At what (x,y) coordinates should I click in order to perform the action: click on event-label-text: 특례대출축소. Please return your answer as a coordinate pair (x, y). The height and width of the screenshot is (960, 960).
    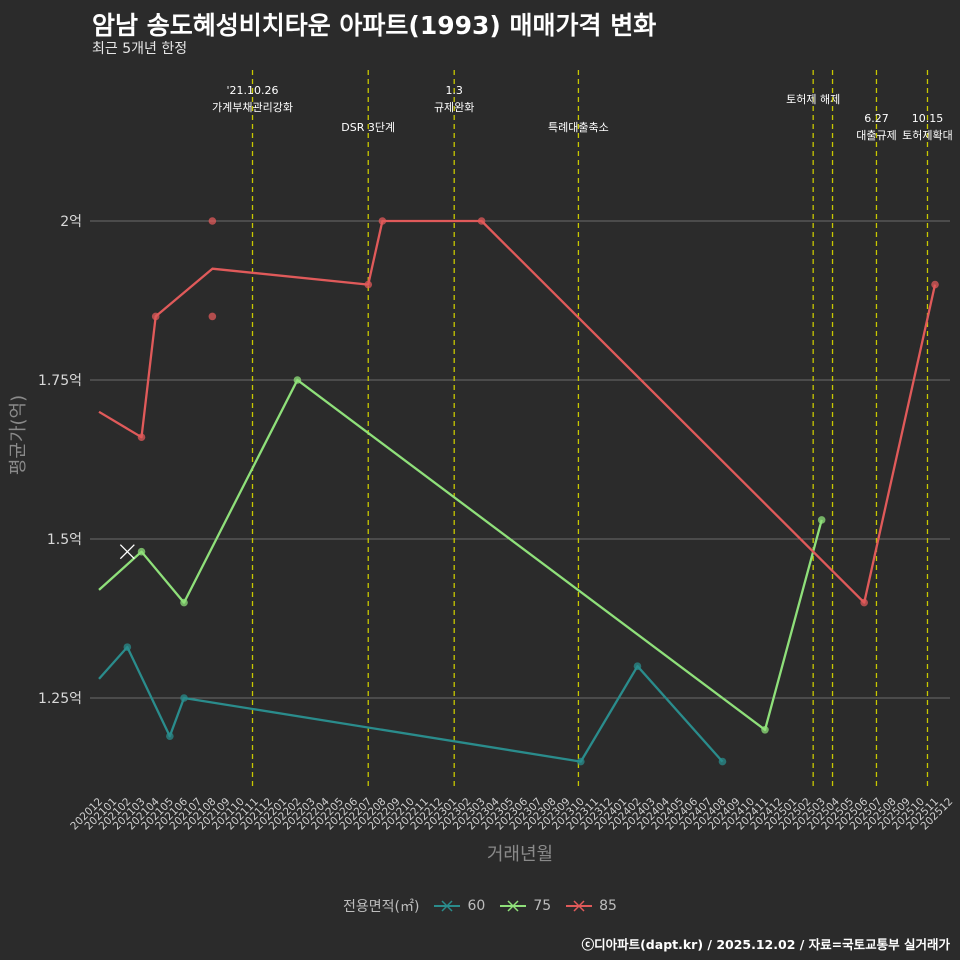
    Looking at the image, I should click on (578, 127).